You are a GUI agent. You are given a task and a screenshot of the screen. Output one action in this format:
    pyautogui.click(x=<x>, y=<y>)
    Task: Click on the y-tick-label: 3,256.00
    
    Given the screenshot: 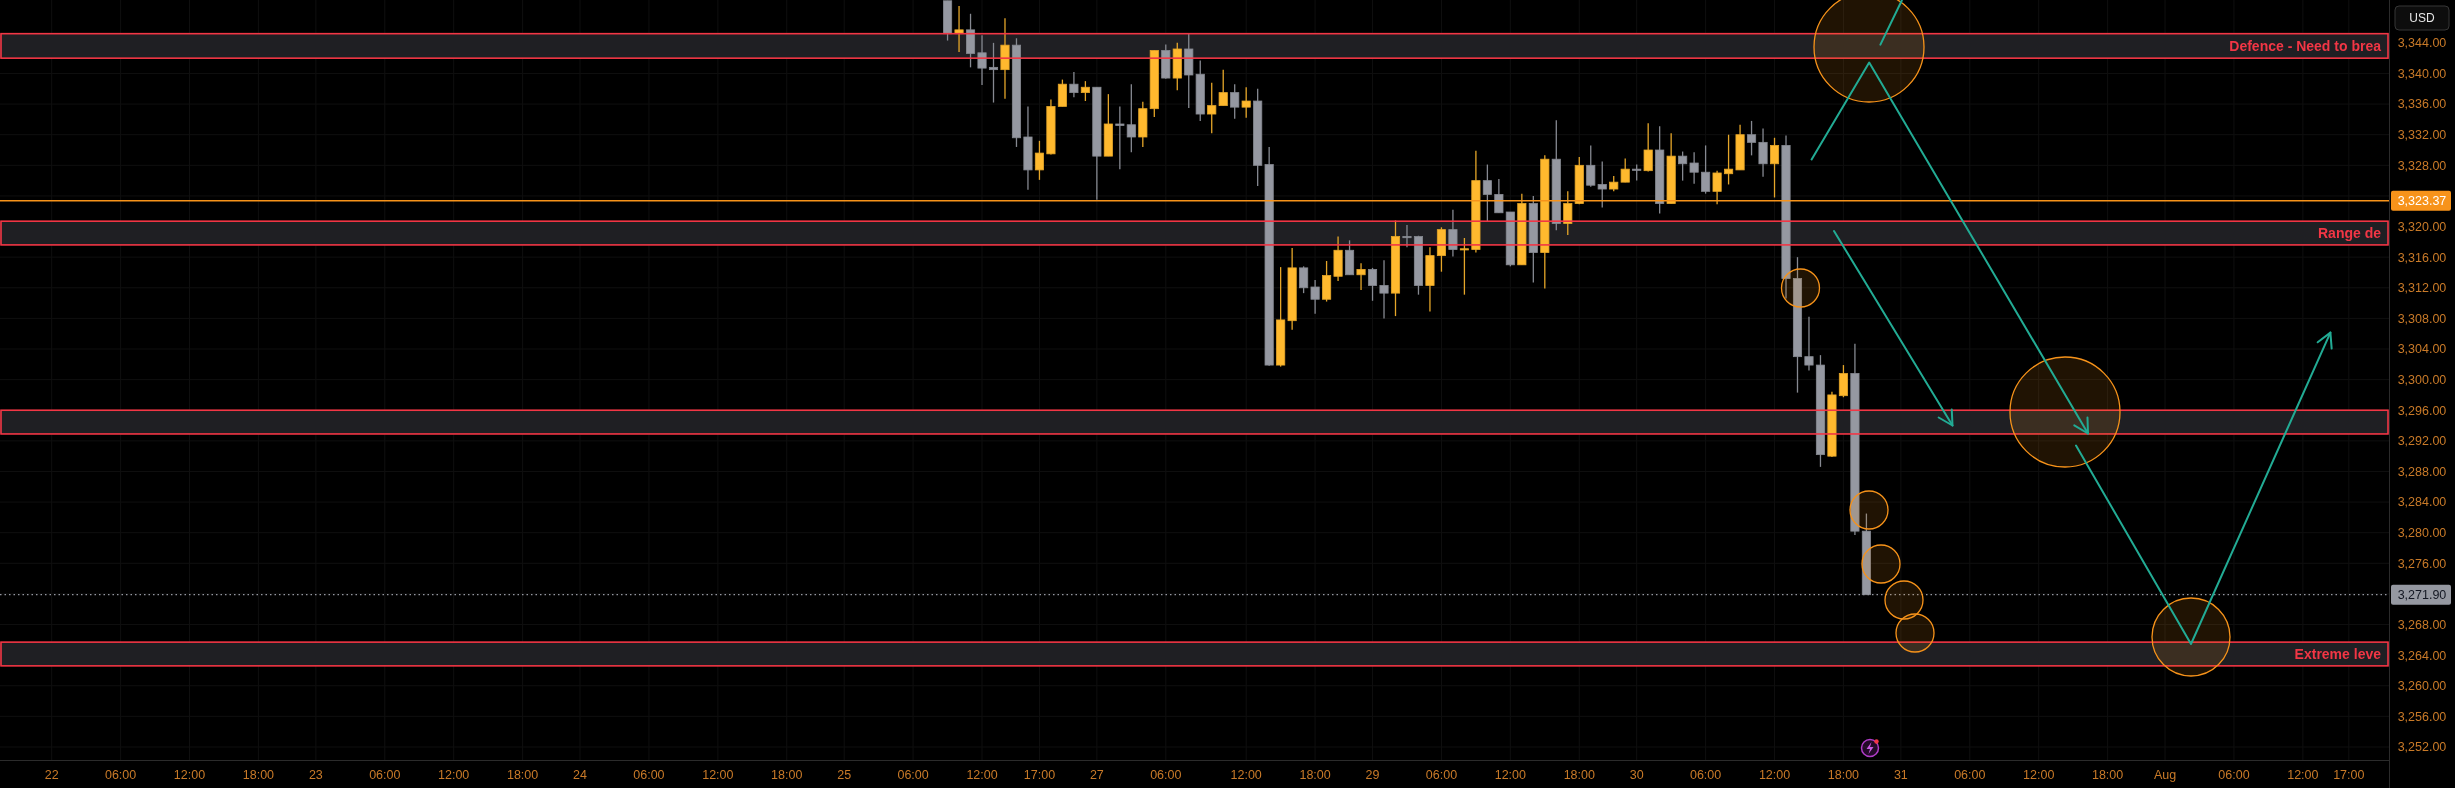 What is the action you would take?
    pyautogui.click(x=2422, y=716)
    